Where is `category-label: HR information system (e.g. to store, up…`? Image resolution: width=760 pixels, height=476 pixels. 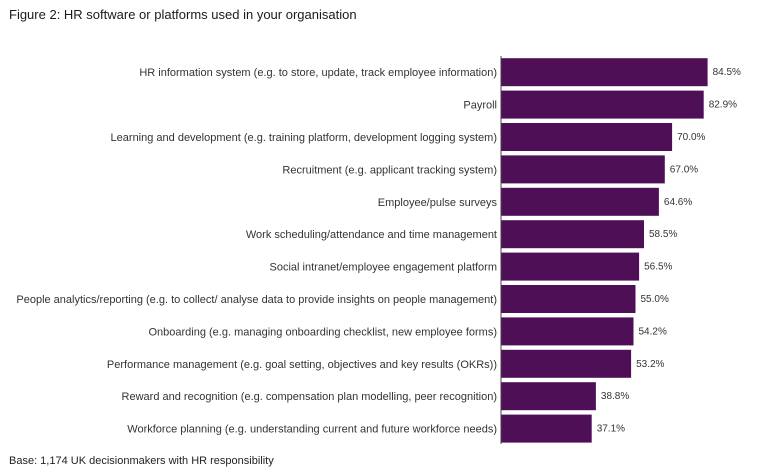
category-label: HR information system (e.g. to store, up… is located at coordinates (318, 73).